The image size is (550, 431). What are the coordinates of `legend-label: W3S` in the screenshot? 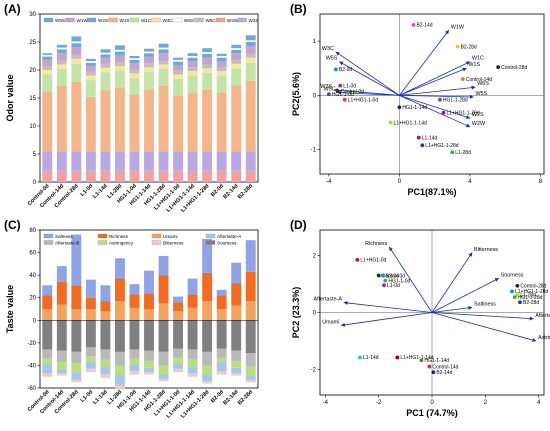 It's located at (254, 20).